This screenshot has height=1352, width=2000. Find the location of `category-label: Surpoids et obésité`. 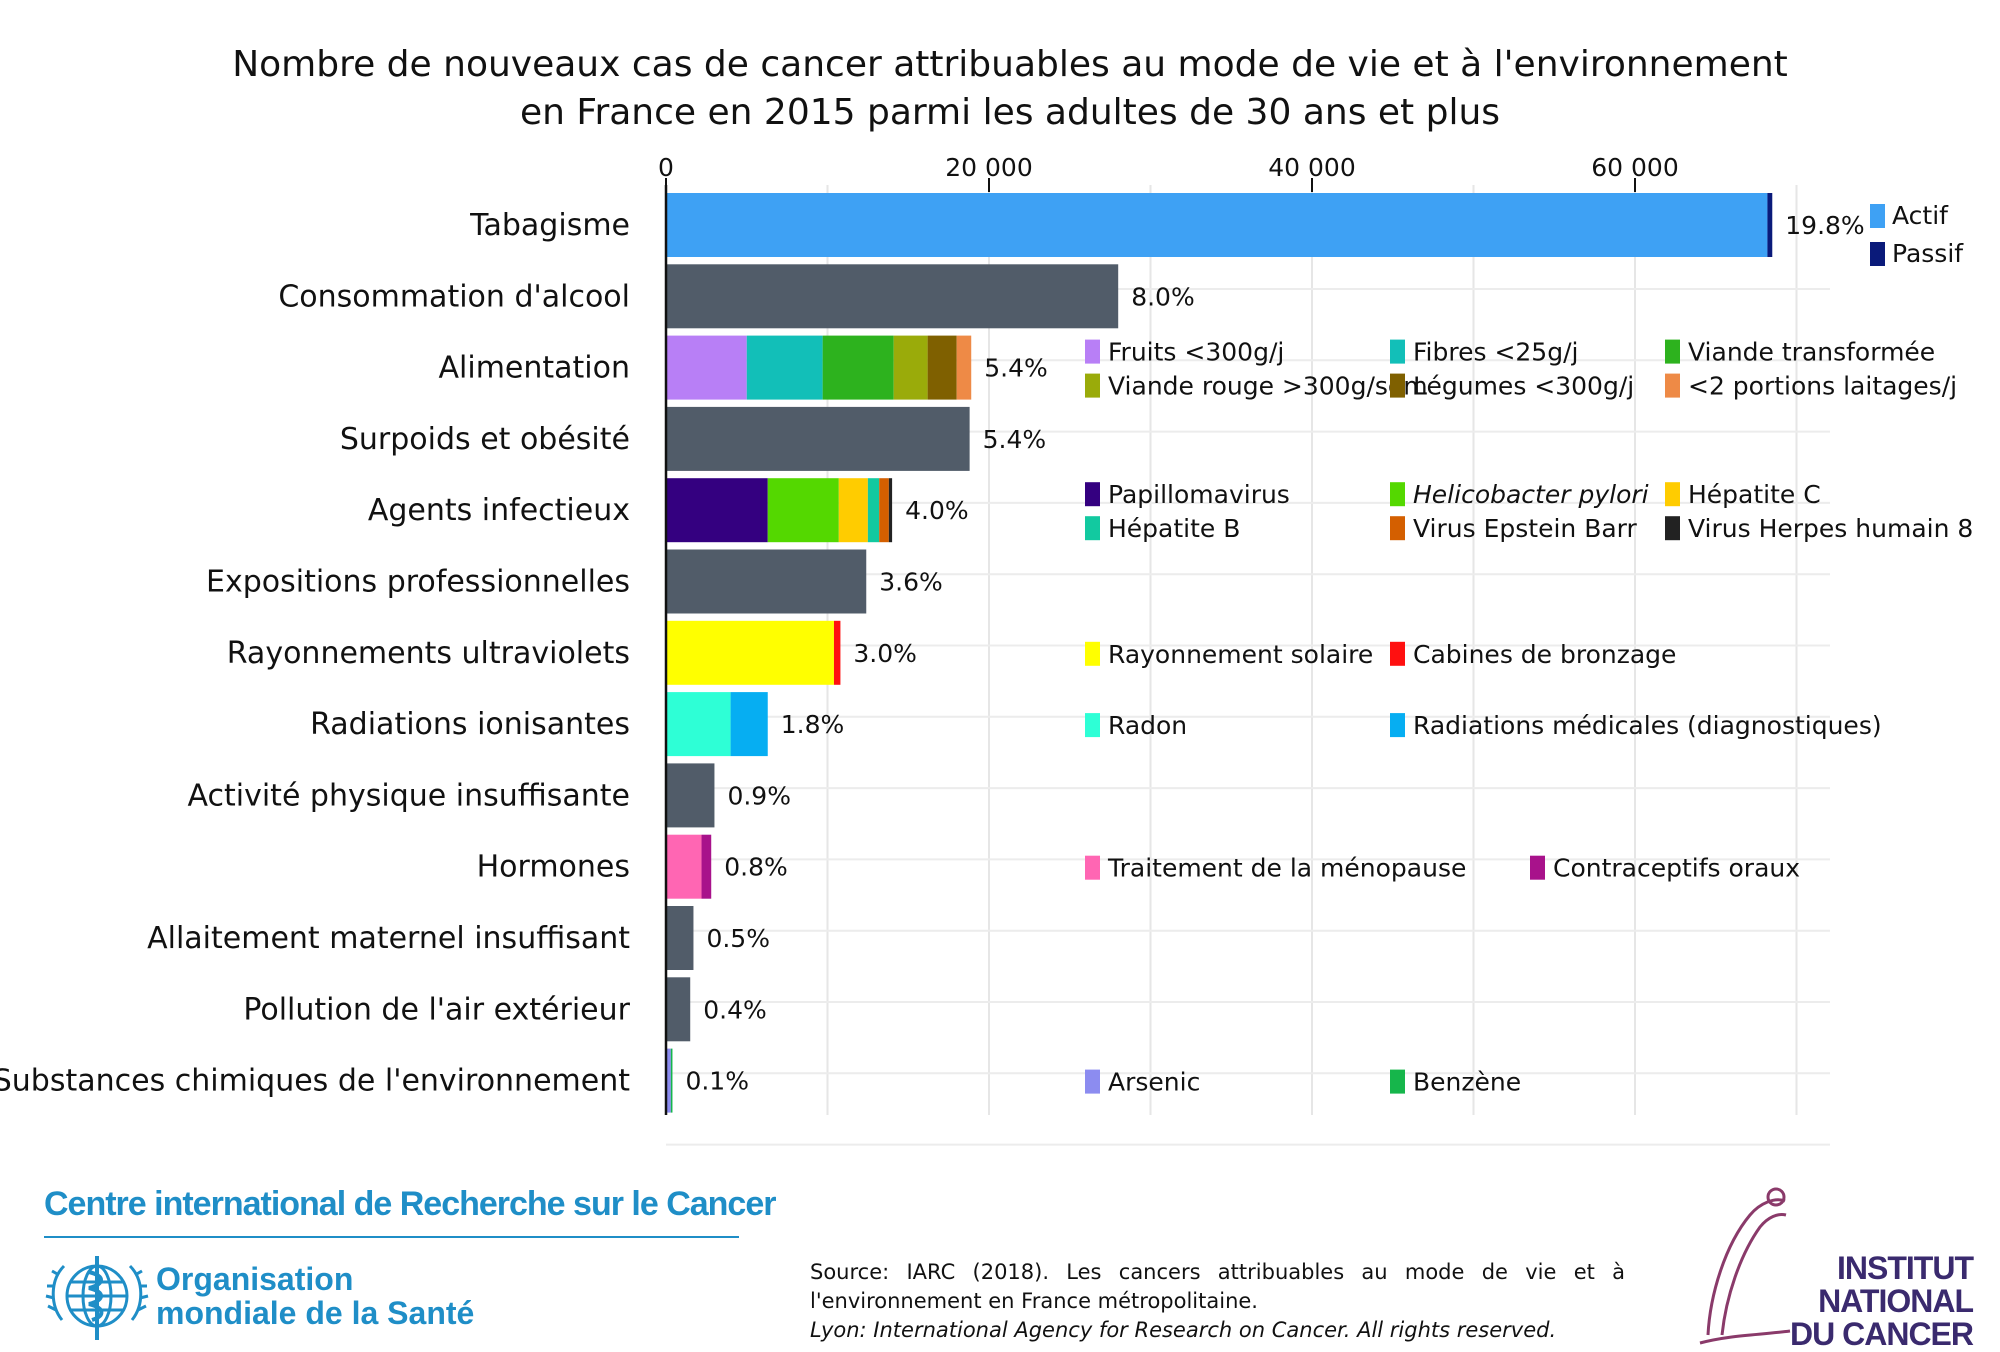

category-label: Surpoids et obésité is located at coordinates (485, 439).